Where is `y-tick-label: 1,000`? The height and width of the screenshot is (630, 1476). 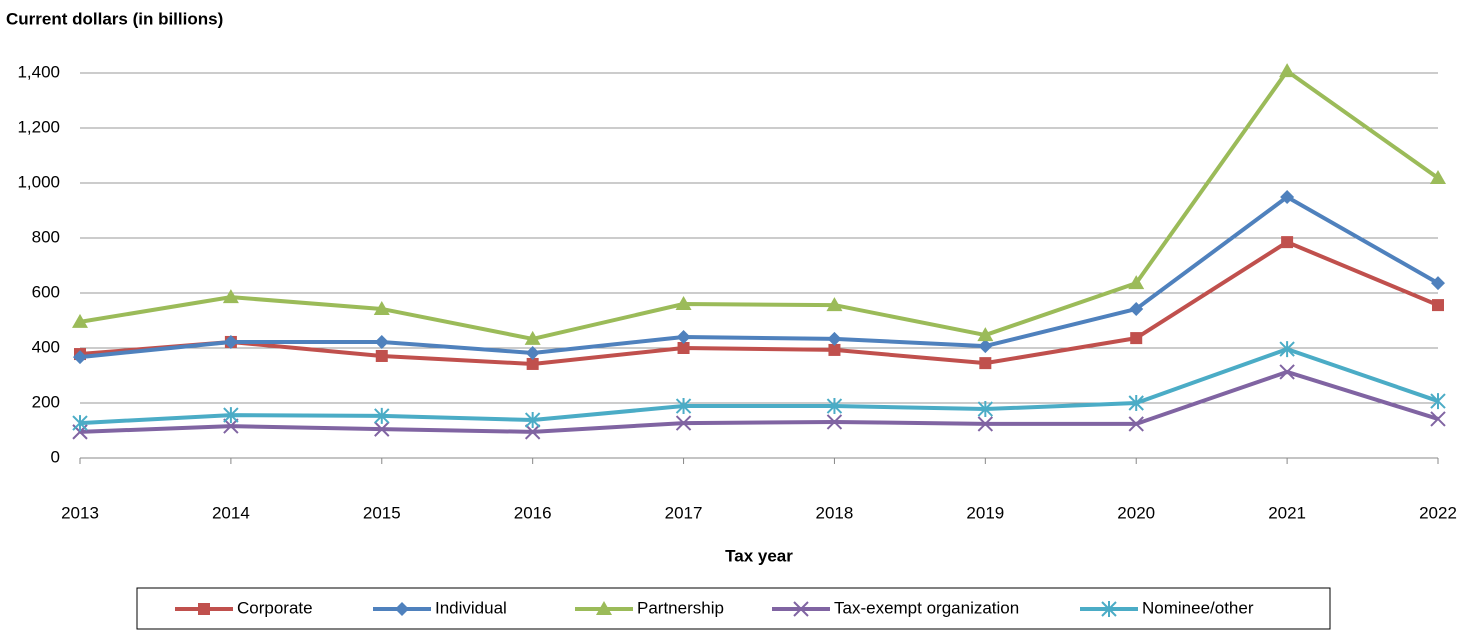 y-tick-label: 1,000 is located at coordinates (38, 181).